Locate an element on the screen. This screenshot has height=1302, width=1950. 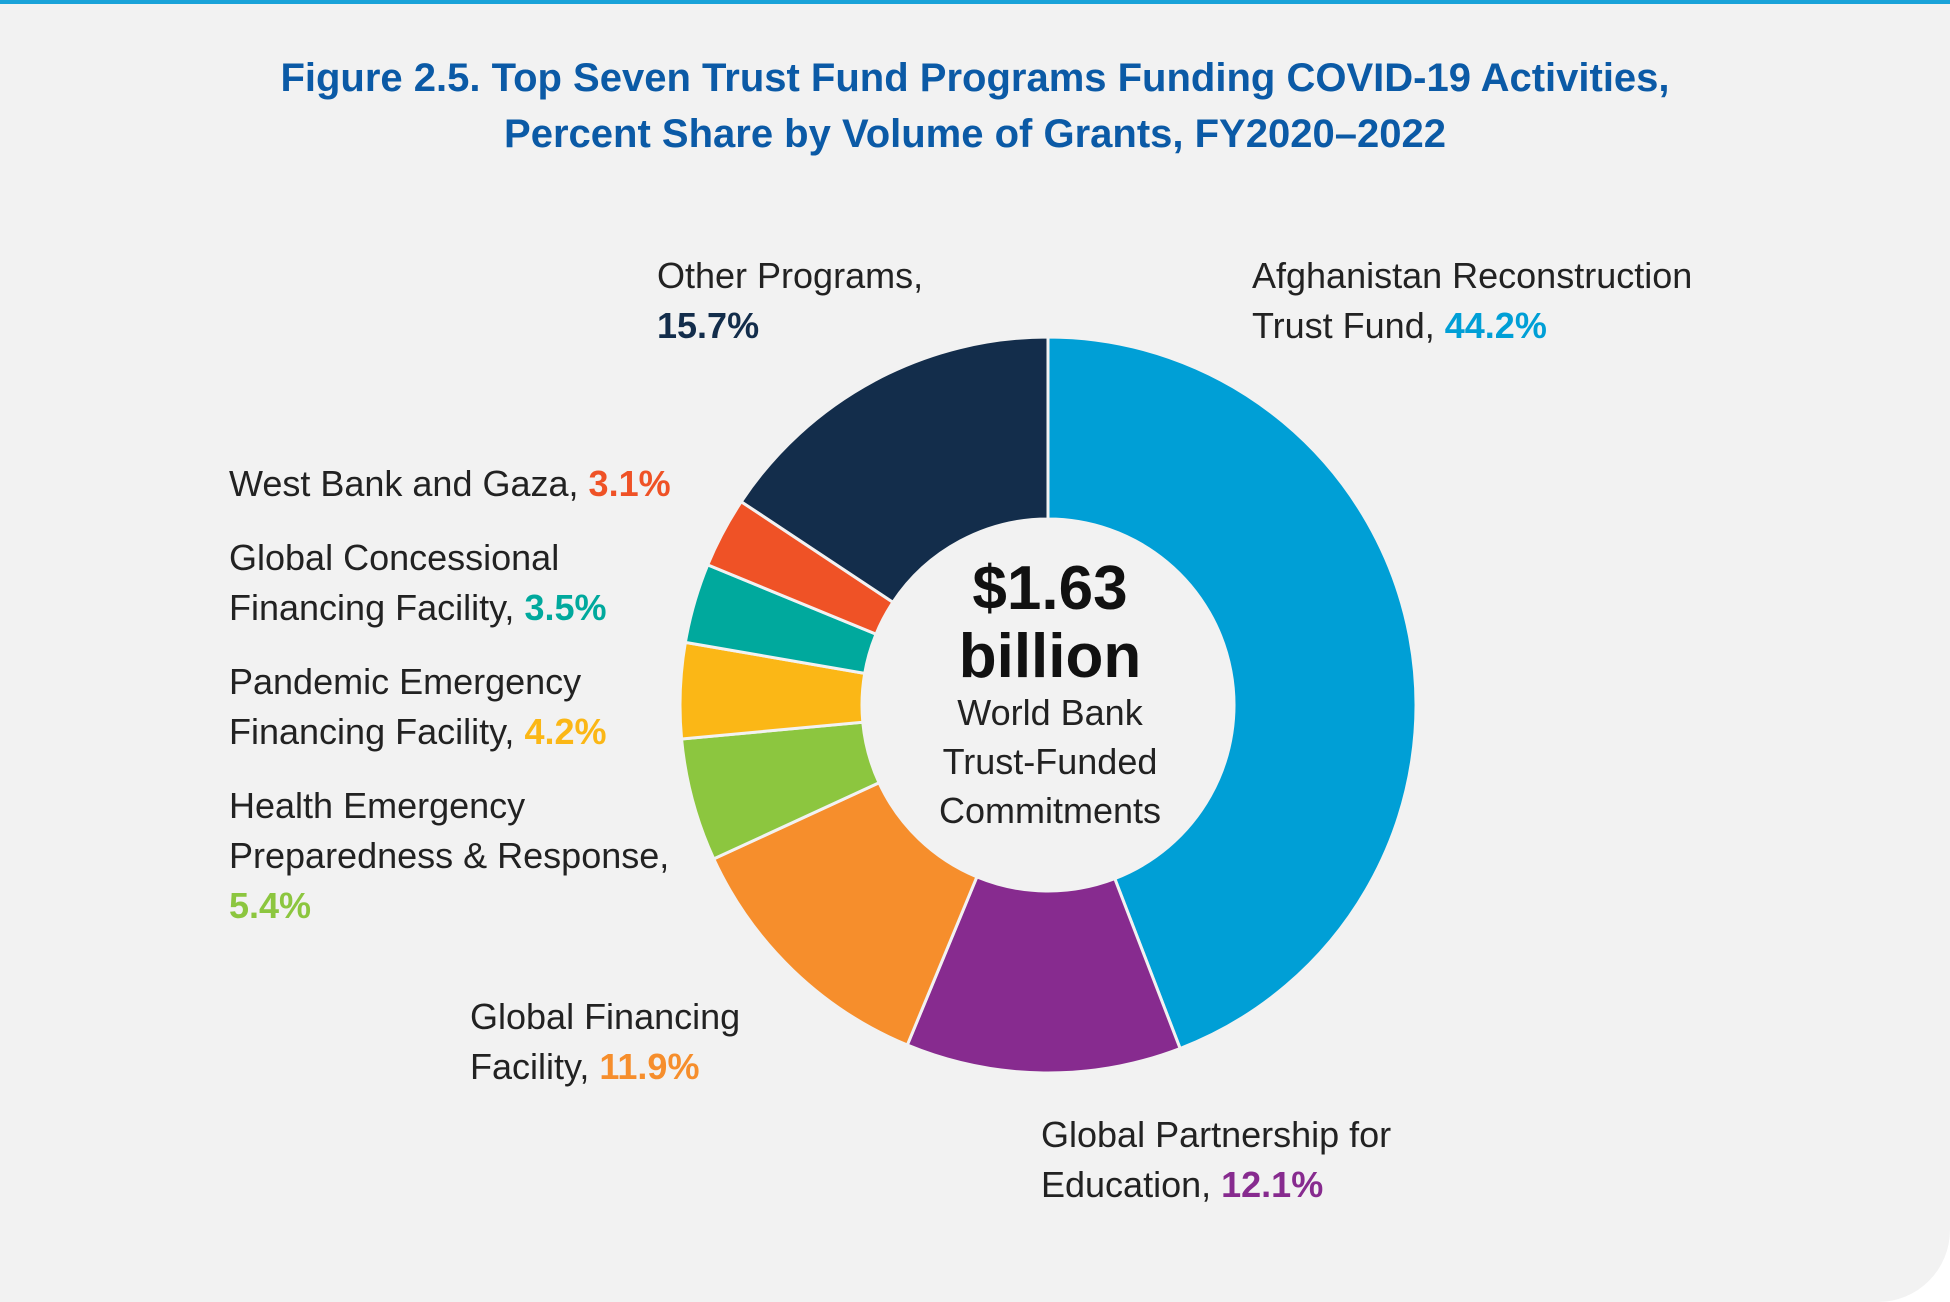
donut-hole is located at coordinates (1048, 705).